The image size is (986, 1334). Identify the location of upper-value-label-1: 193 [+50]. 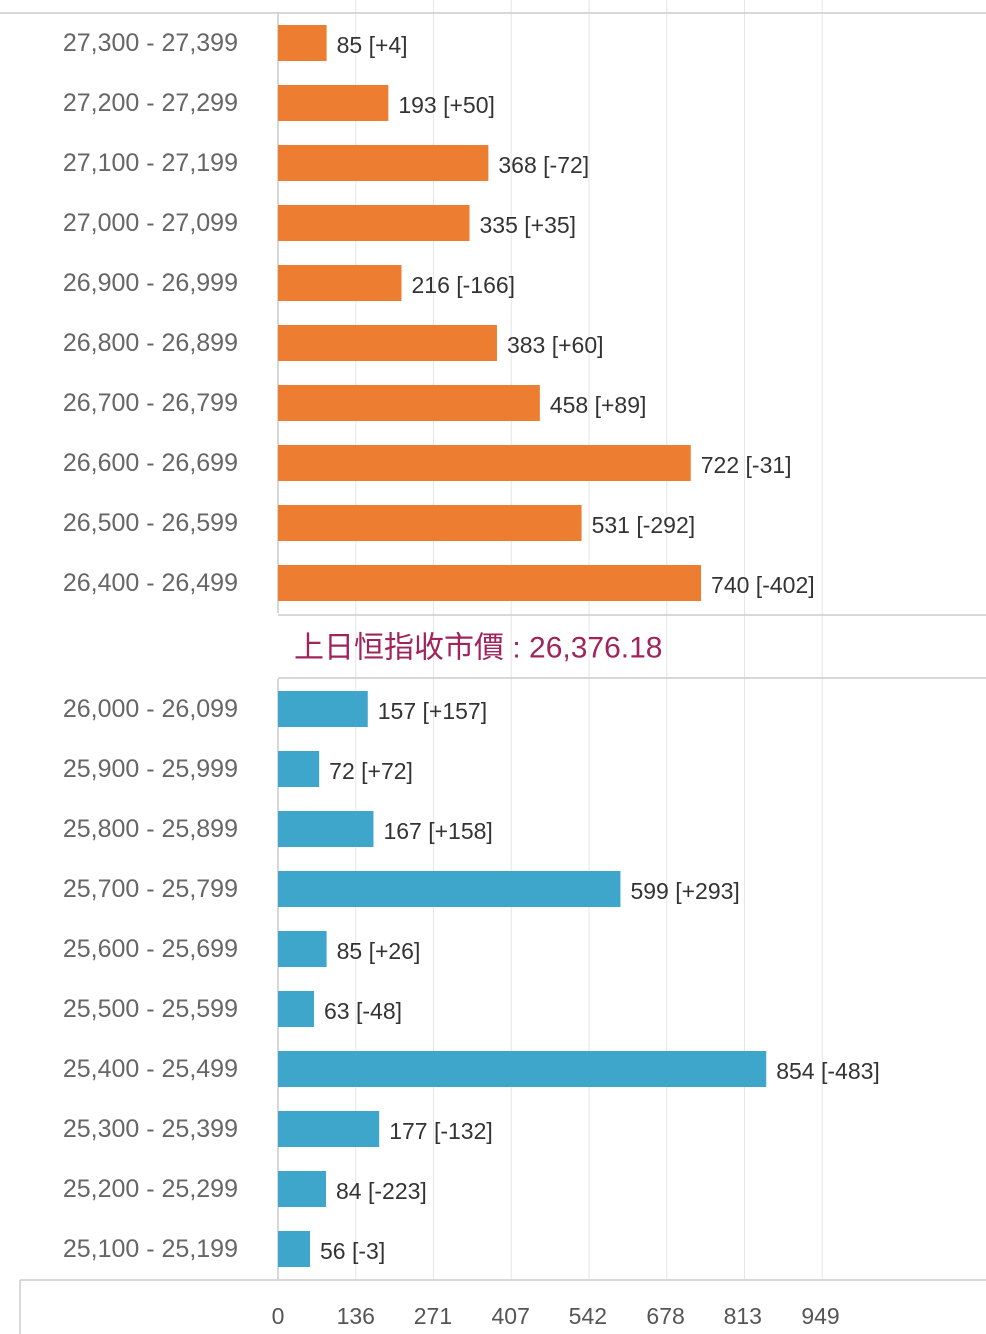
(446, 105).